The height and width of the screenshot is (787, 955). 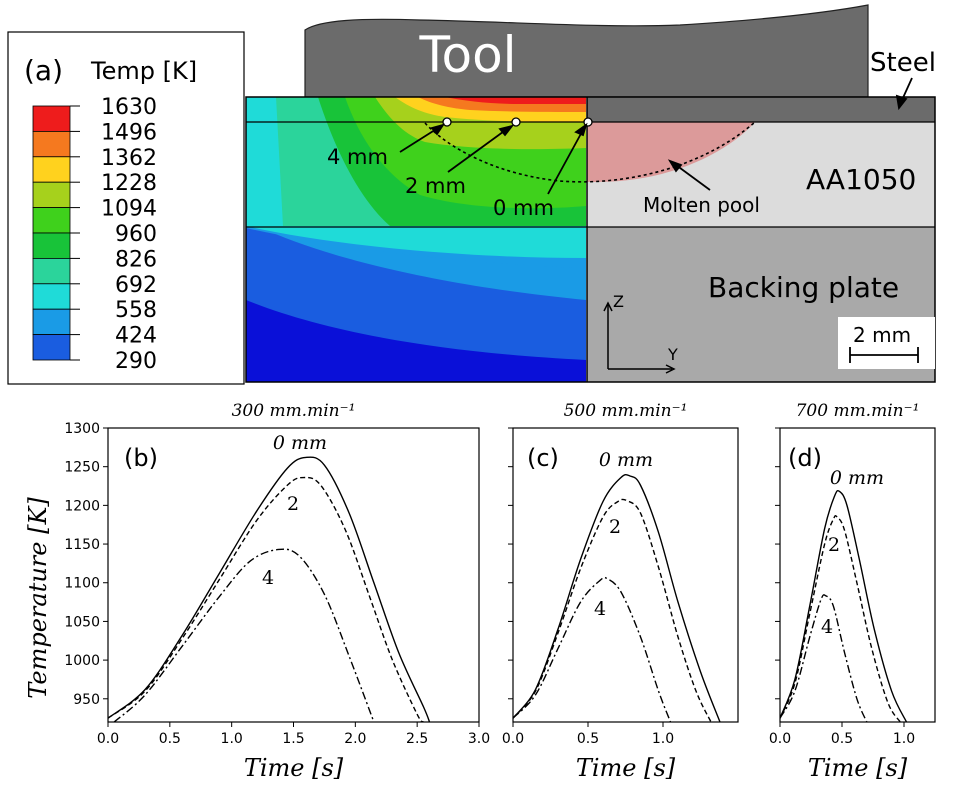 What do you see at coordinates (136, 310) in the screenshot?
I see `legend-level-label: 558` at bounding box center [136, 310].